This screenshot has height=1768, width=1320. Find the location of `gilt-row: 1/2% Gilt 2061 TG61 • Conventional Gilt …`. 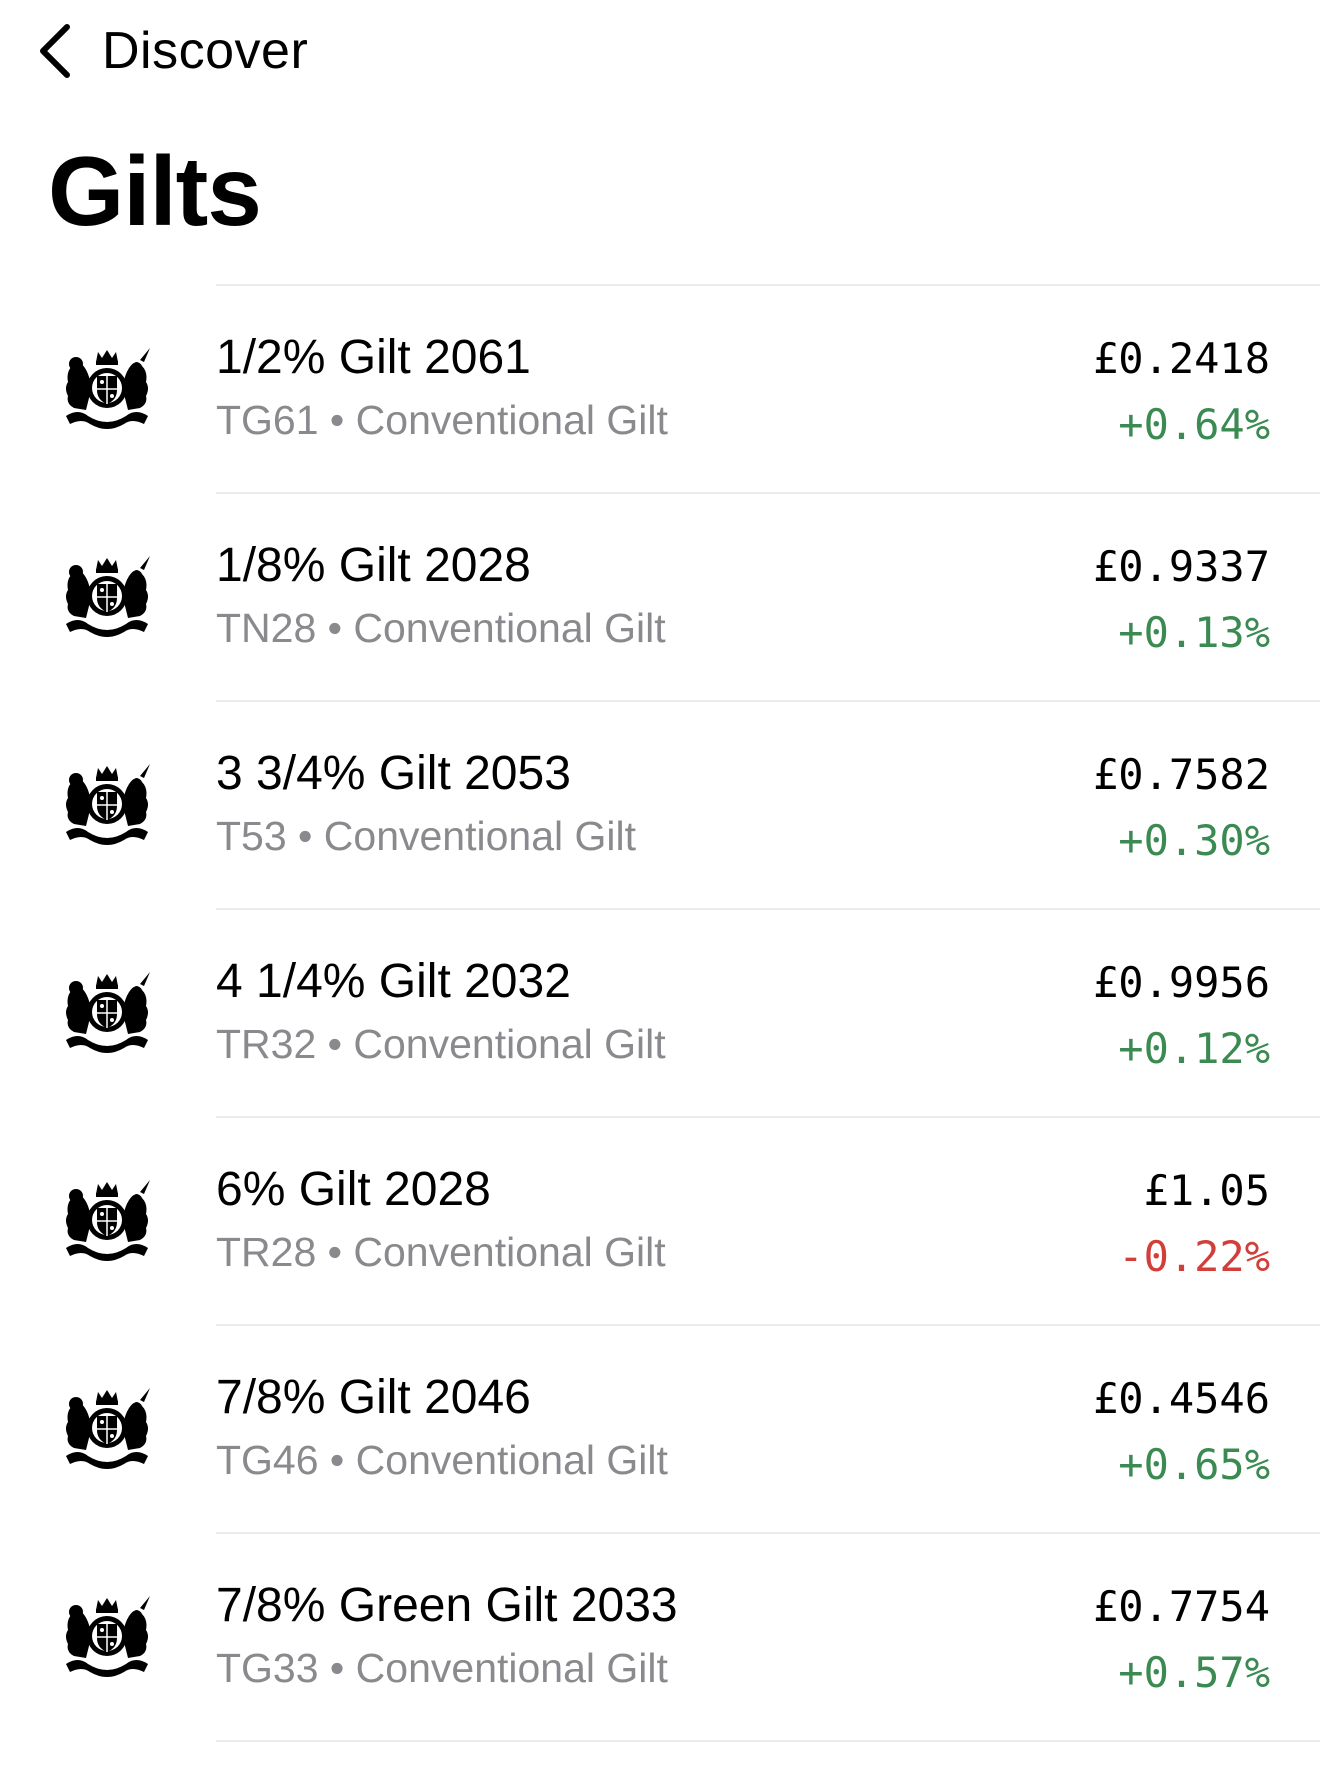

gilt-row: 1/2% Gilt 2061 TG61 • Conventional Gilt … is located at coordinates (660, 389).